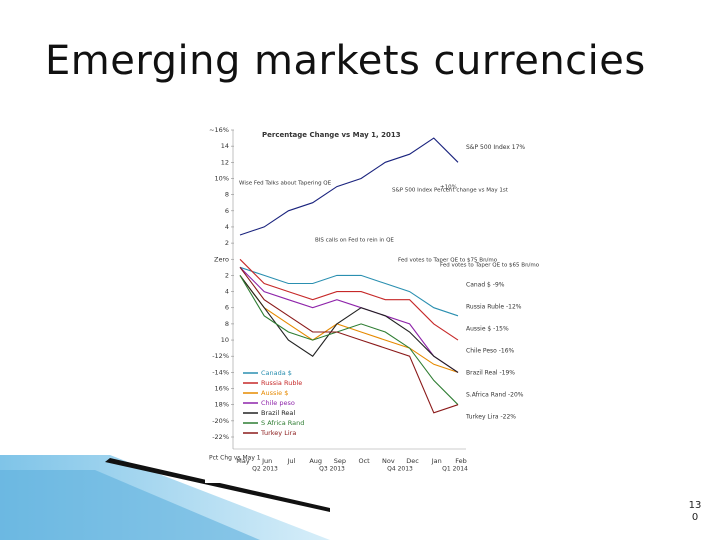 This screenshot has height=540, width=720. Describe the element at coordinates (222, 178) in the screenshot. I see `y-tick-label: 10%` at that location.